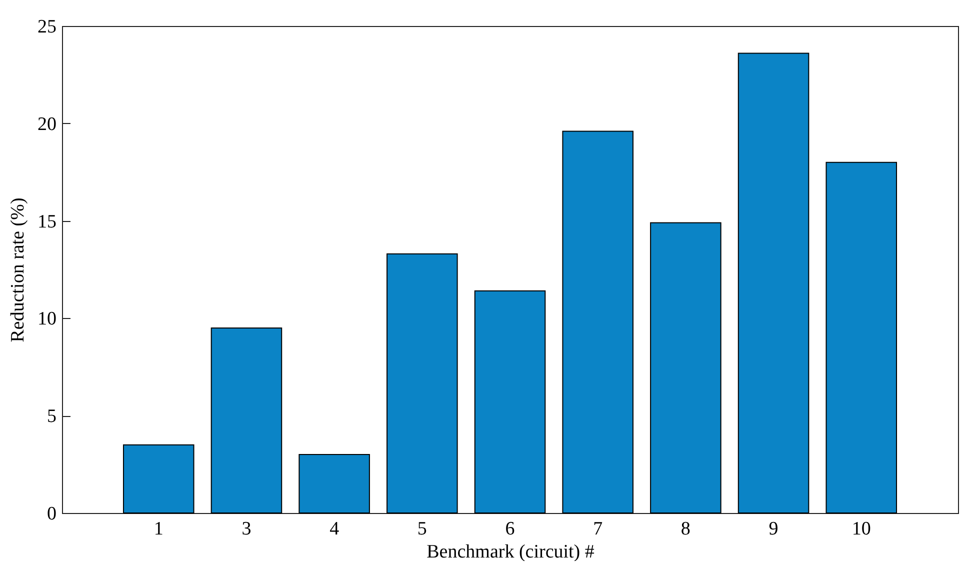 The image size is (976, 578). Describe the element at coordinates (335, 529) in the screenshot. I see `x-tick-label: 4` at that location.